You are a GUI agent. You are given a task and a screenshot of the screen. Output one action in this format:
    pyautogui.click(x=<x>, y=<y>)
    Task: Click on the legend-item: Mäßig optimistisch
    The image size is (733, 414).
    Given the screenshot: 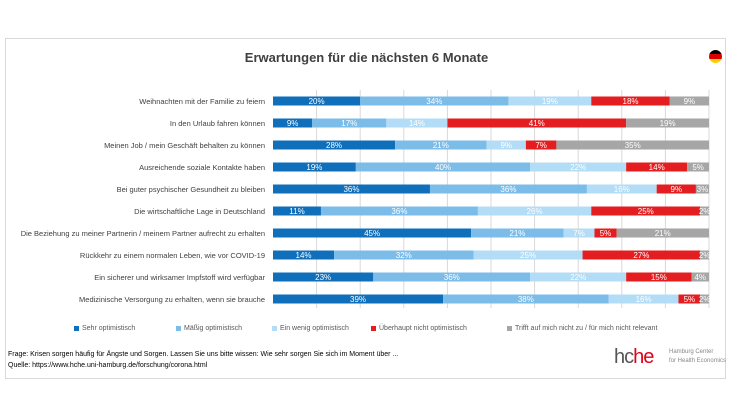 What is the action you would take?
    pyautogui.click(x=209, y=328)
    